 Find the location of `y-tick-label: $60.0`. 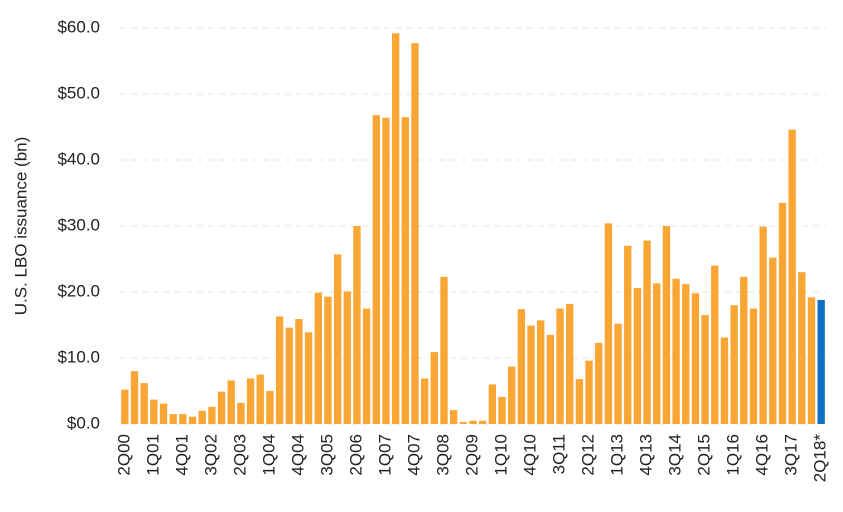

y-tick-label: $60.0 is located at coordinates (78, 26).